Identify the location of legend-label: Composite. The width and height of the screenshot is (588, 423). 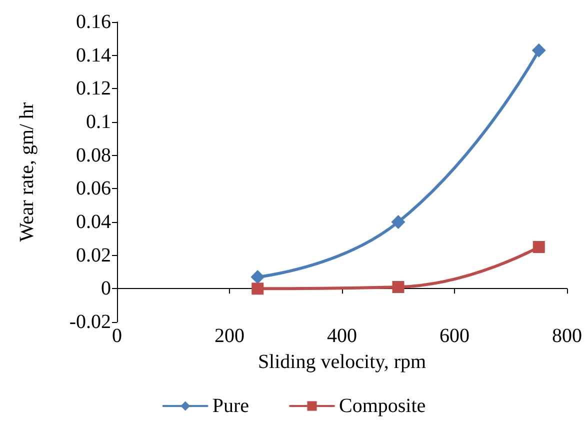
(382, 406).